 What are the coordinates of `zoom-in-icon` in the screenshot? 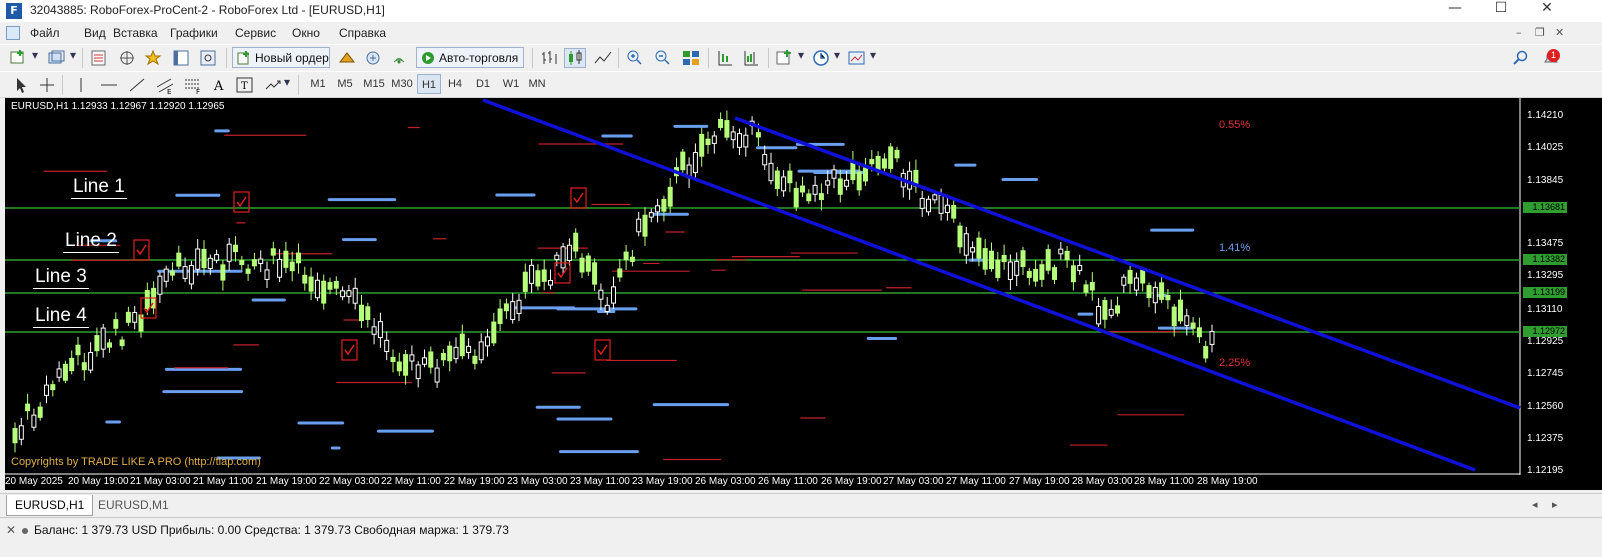 It's located at (635, 58).